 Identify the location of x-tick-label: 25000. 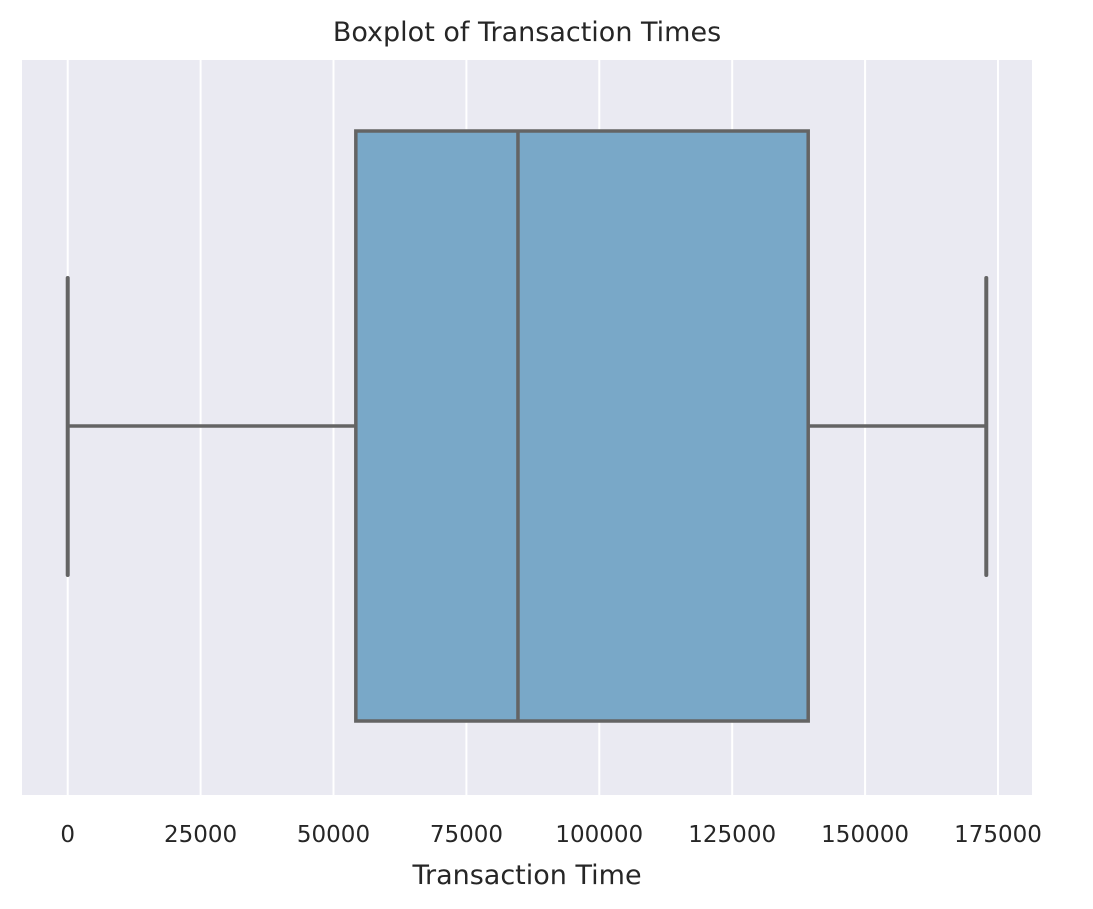
(200, 835).